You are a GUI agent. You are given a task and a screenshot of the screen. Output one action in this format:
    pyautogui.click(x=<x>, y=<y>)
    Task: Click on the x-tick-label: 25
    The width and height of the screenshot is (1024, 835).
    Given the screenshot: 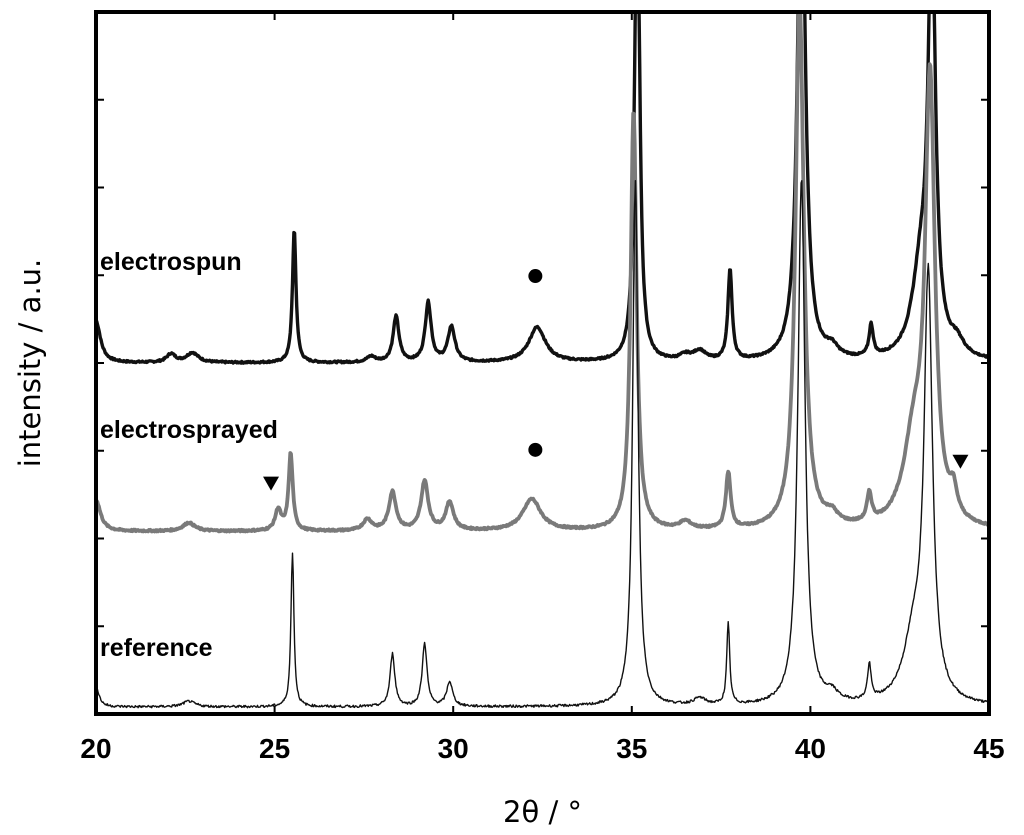 What is the action you would take?
    pyautogui.click(x=274, y=748)
    